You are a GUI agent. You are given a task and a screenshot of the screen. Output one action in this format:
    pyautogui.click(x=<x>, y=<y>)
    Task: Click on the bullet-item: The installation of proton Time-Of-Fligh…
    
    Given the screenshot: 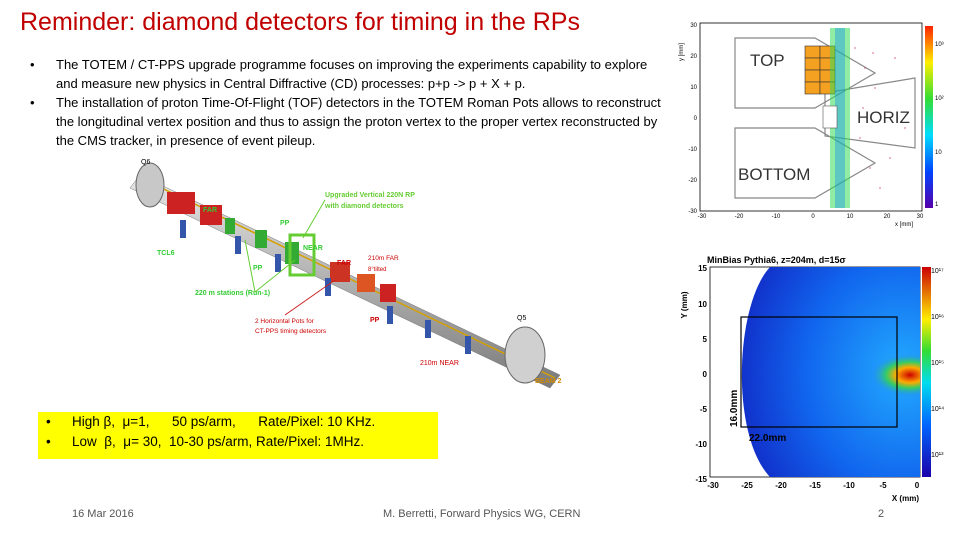 What is the action you would take?
    pyautogui.click(x=348, y=121)
    